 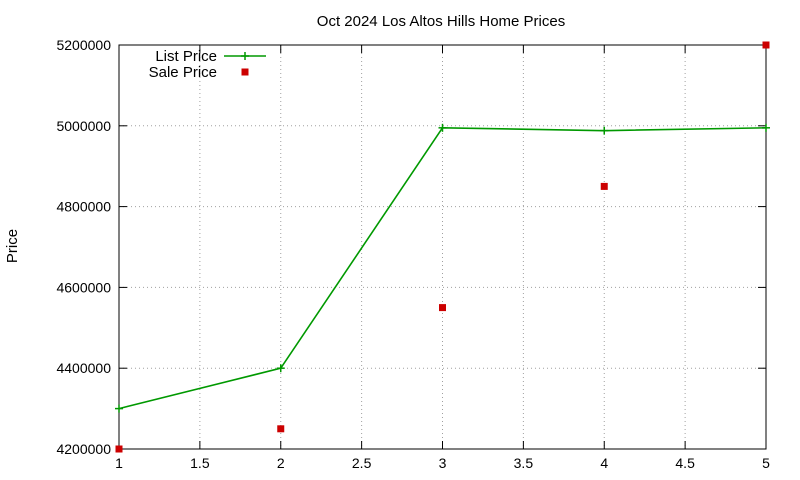 I want to click on x-tick-label: 4.5, so click(x=685, y=463).